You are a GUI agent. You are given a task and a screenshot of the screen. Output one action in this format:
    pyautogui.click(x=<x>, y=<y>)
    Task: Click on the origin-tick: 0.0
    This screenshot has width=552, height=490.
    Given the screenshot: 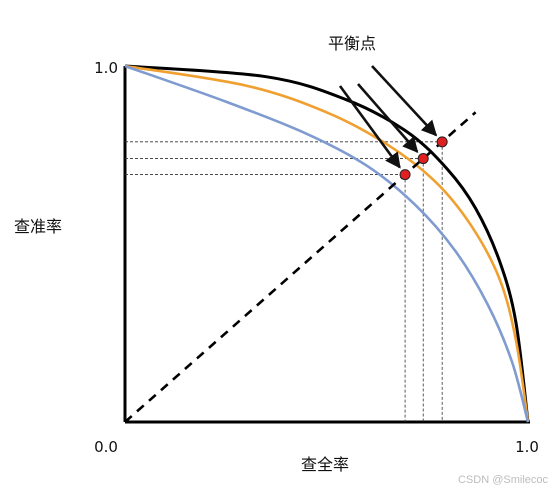 What is the action you would take?
    pyautogui.click(x=106, y=447)
    